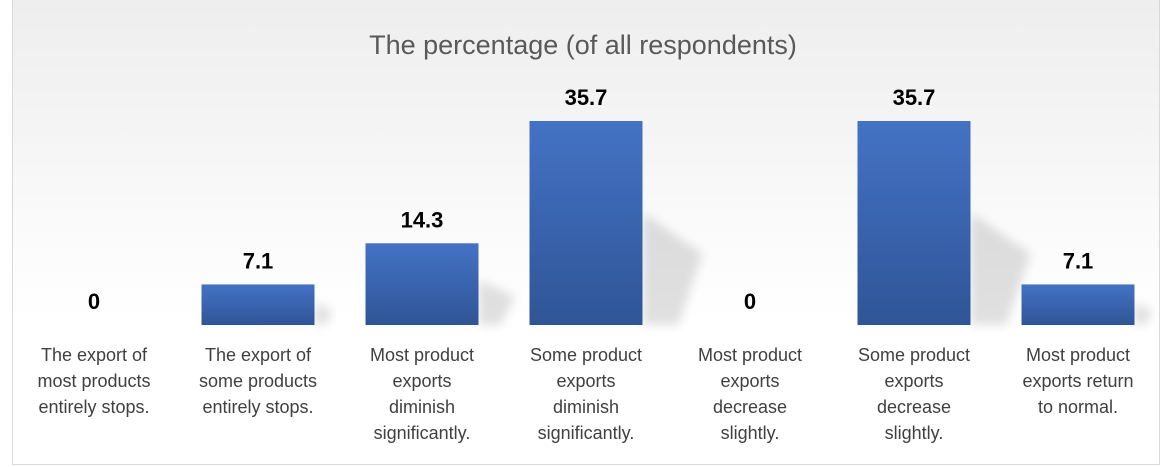 The image size is (1173, 467). I want to click on data-label: 14.3, so click(422, 219).